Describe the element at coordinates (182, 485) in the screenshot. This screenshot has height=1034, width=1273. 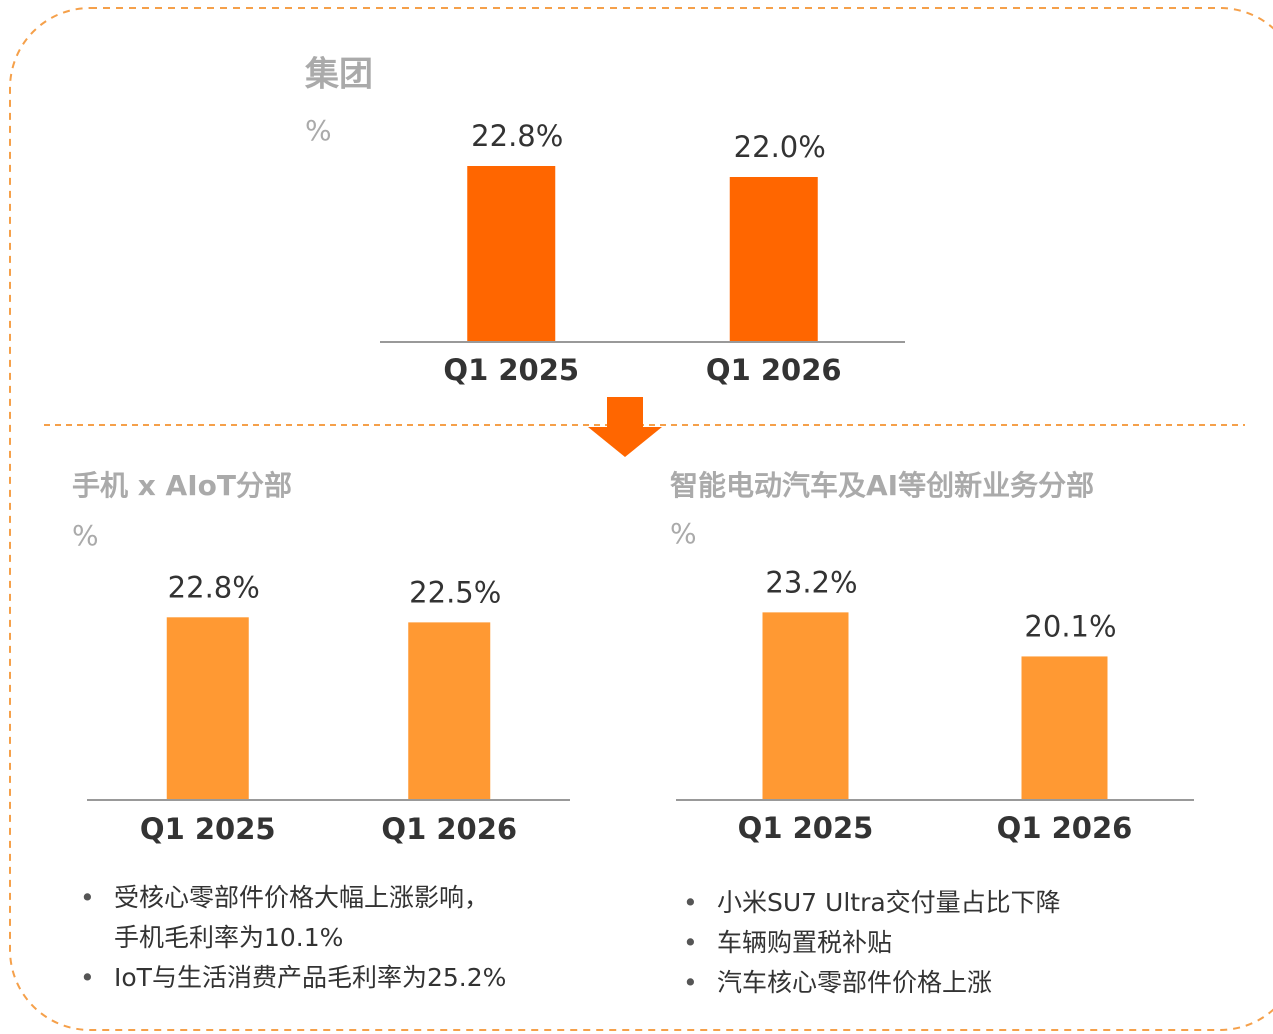
I see `chart-title: 手机 x AIoT分部` at that location.